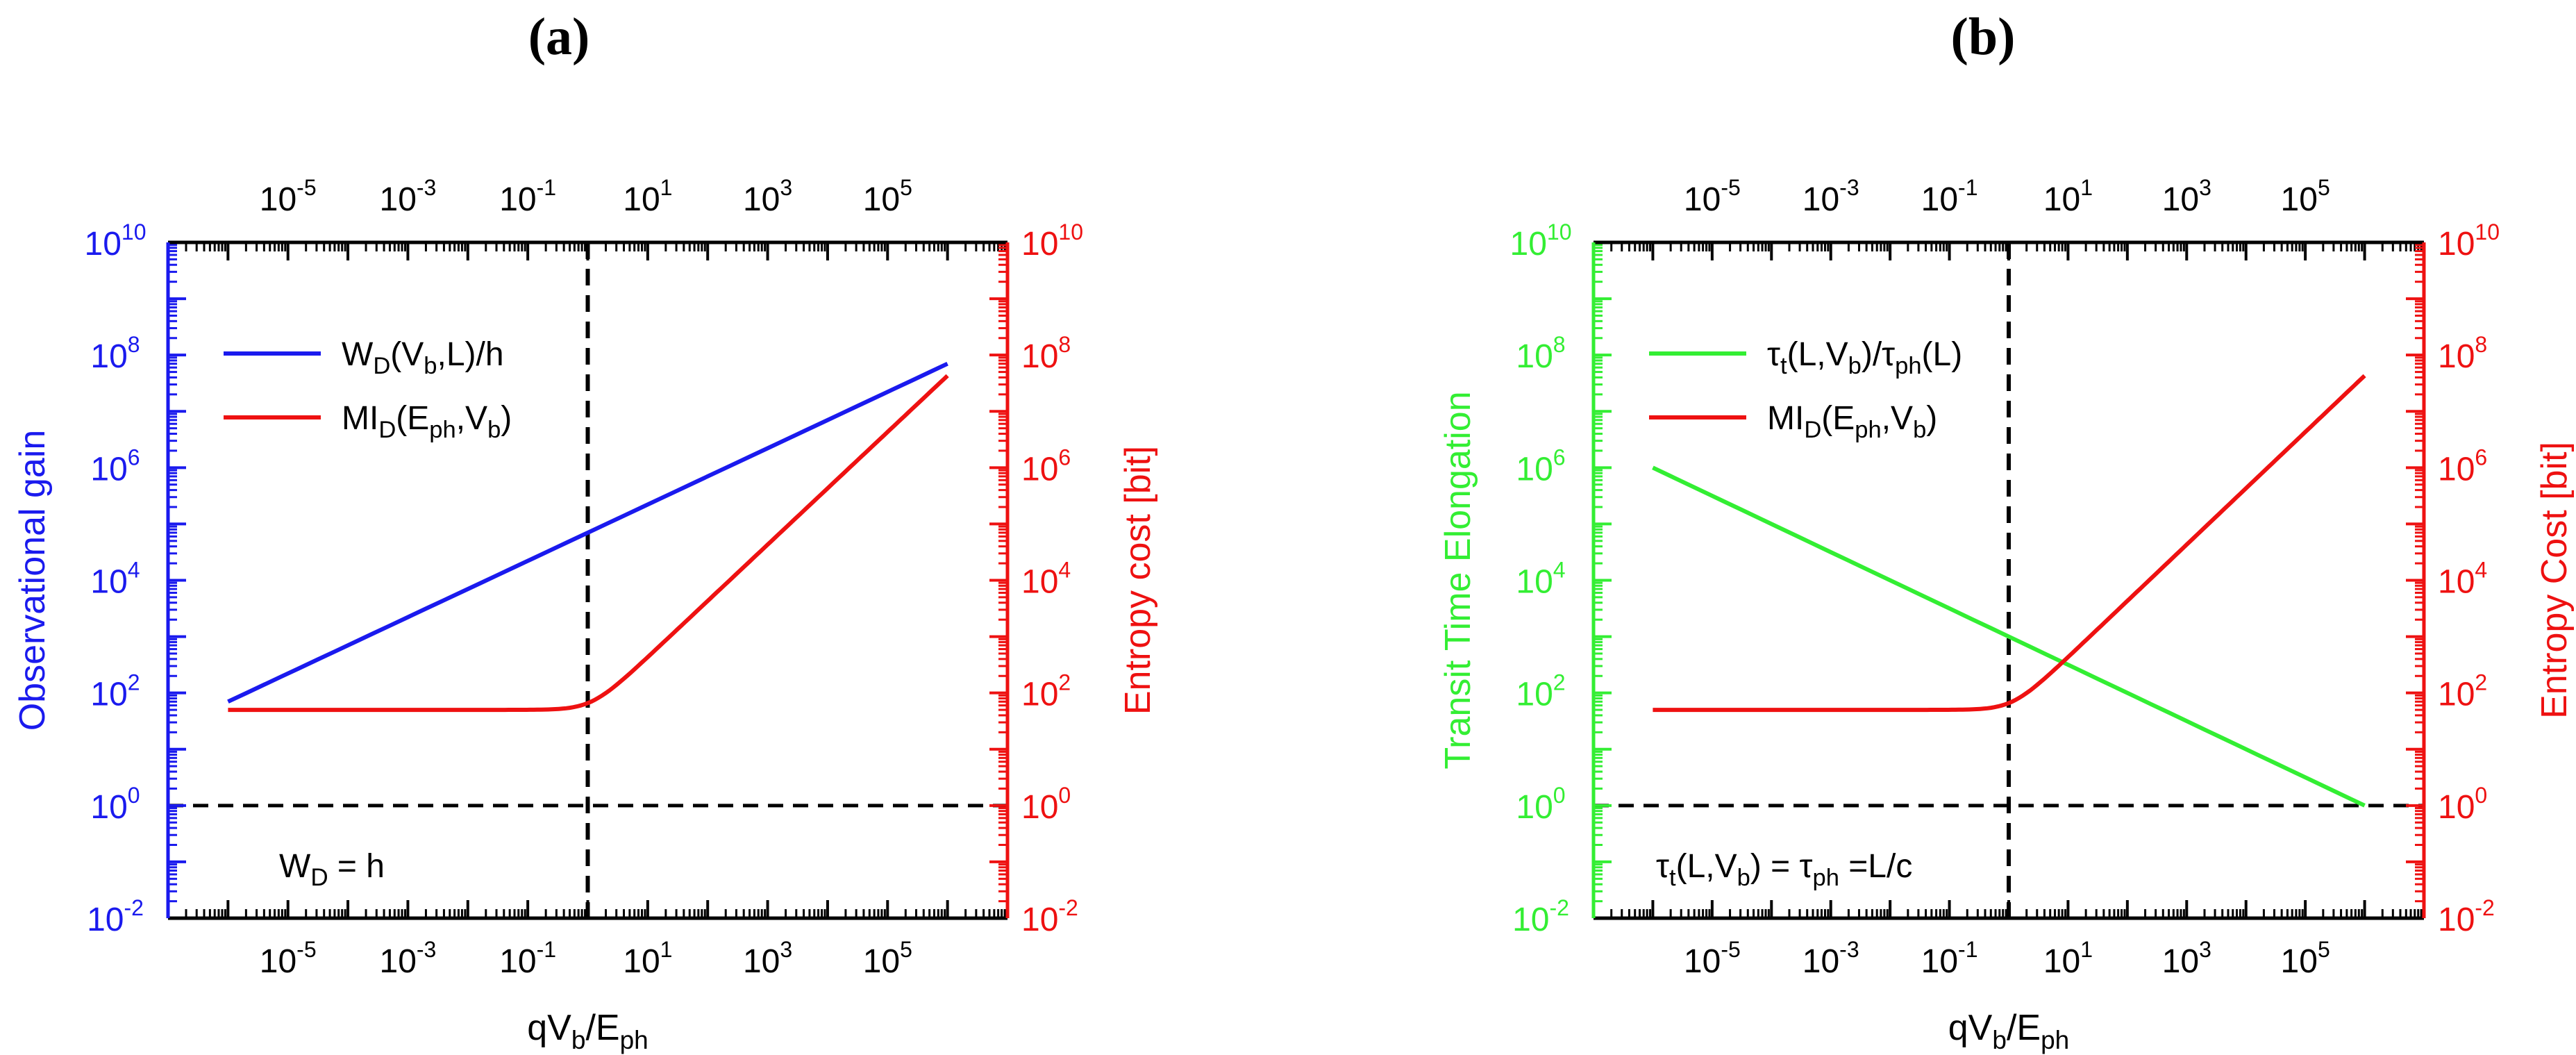 The height and width of the screenshot is (1055, 2576). Describe the element at coordinates (1931, 419) in the screenshot. I see `text-run: )` at that location.